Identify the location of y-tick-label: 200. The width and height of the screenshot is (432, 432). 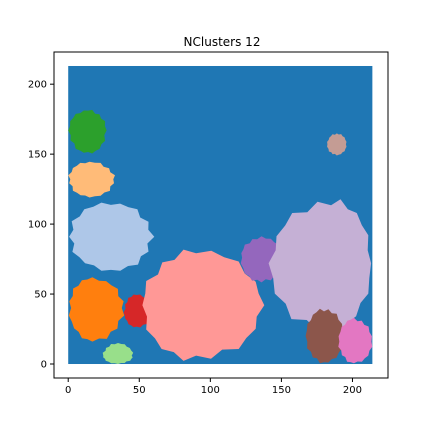
(37, 85).